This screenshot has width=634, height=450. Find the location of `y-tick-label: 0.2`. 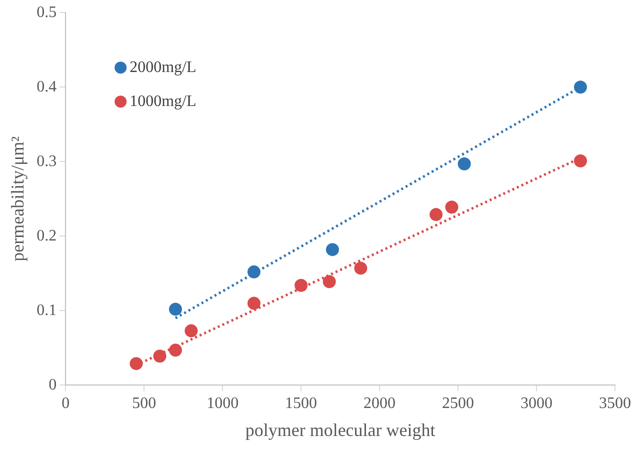

y-tick-label: 0.2 is located at coordinates (46, 235).